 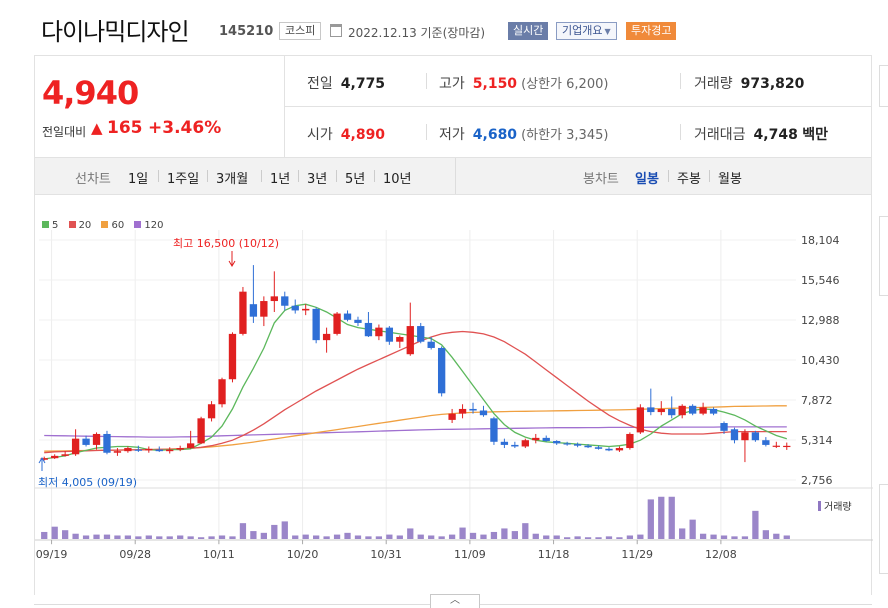 I want to click on y-tick-label: 18,104, so click(x=820, y=240).